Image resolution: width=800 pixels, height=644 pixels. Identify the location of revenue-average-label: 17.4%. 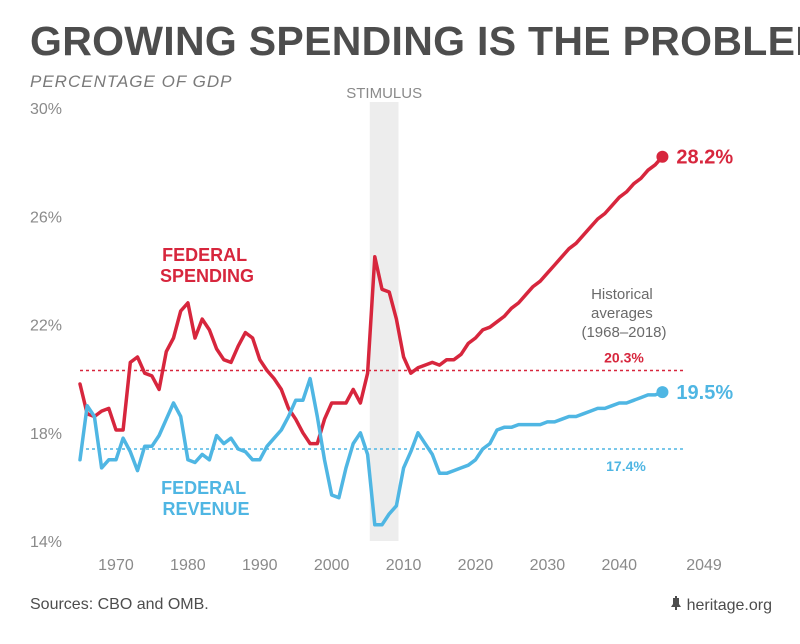
(626, 466).